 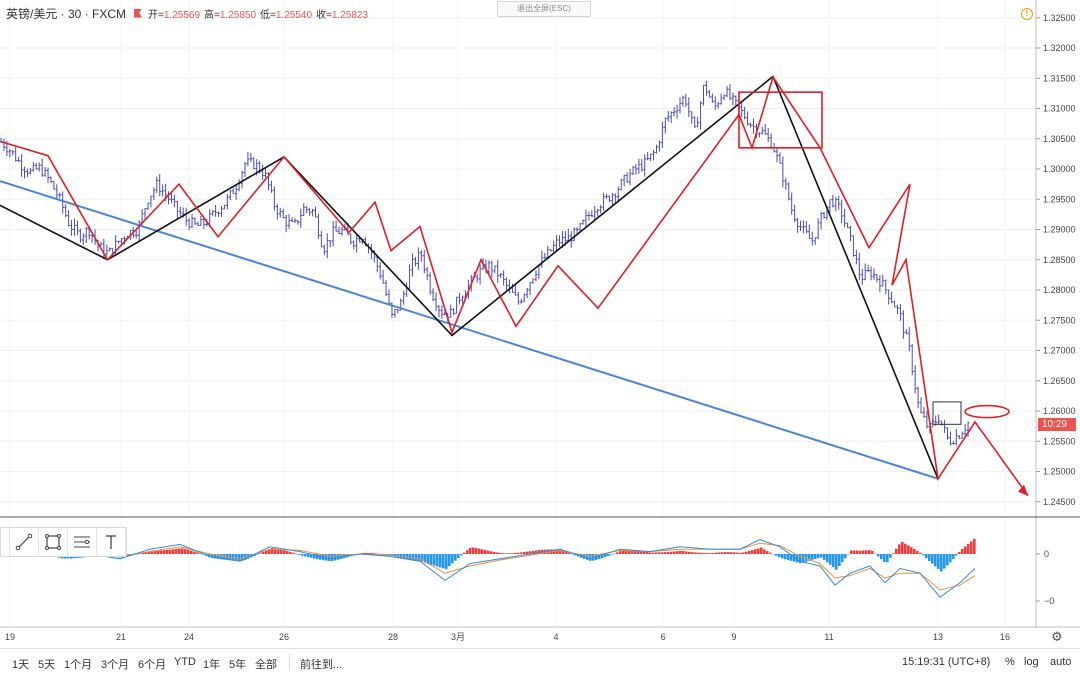 What do you see at coordinates (289, 662) in the screenshot?
I see `toolbar-divider` at bounding box center [289, 662].